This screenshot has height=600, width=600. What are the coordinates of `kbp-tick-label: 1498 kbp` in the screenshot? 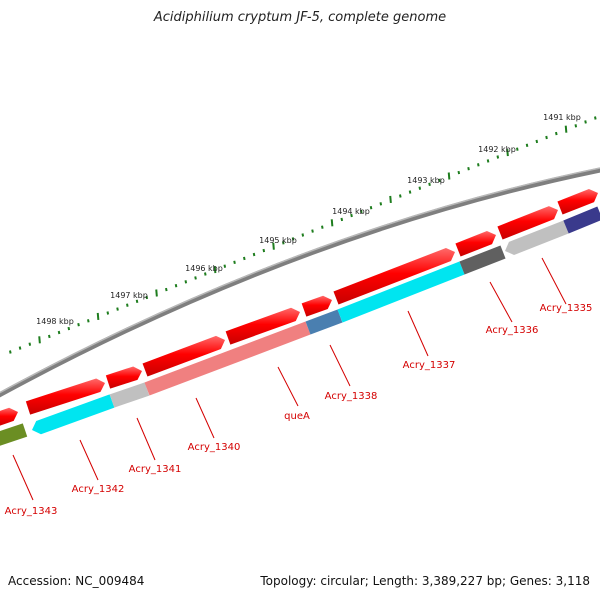 It's located at (55, 321).